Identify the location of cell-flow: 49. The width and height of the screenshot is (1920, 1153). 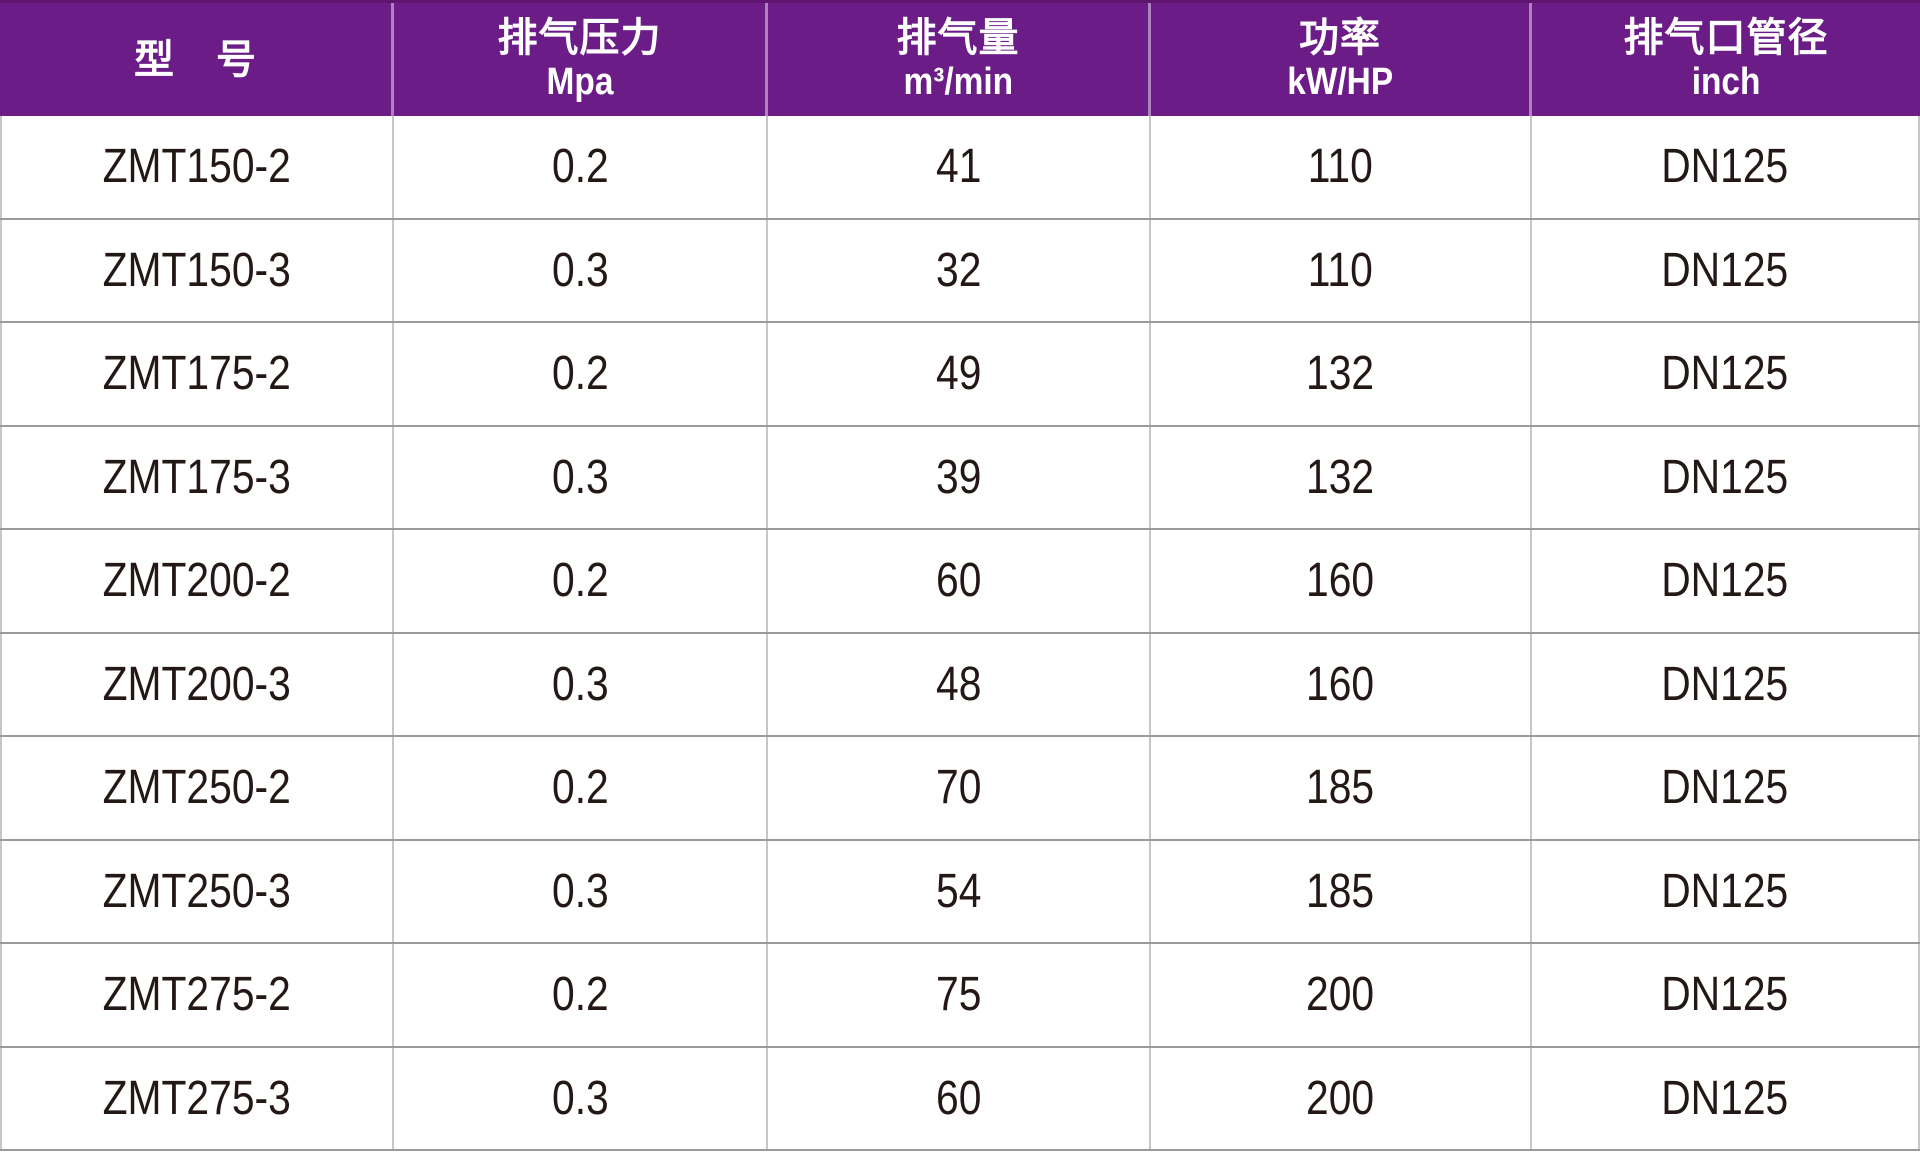
(959, 374).